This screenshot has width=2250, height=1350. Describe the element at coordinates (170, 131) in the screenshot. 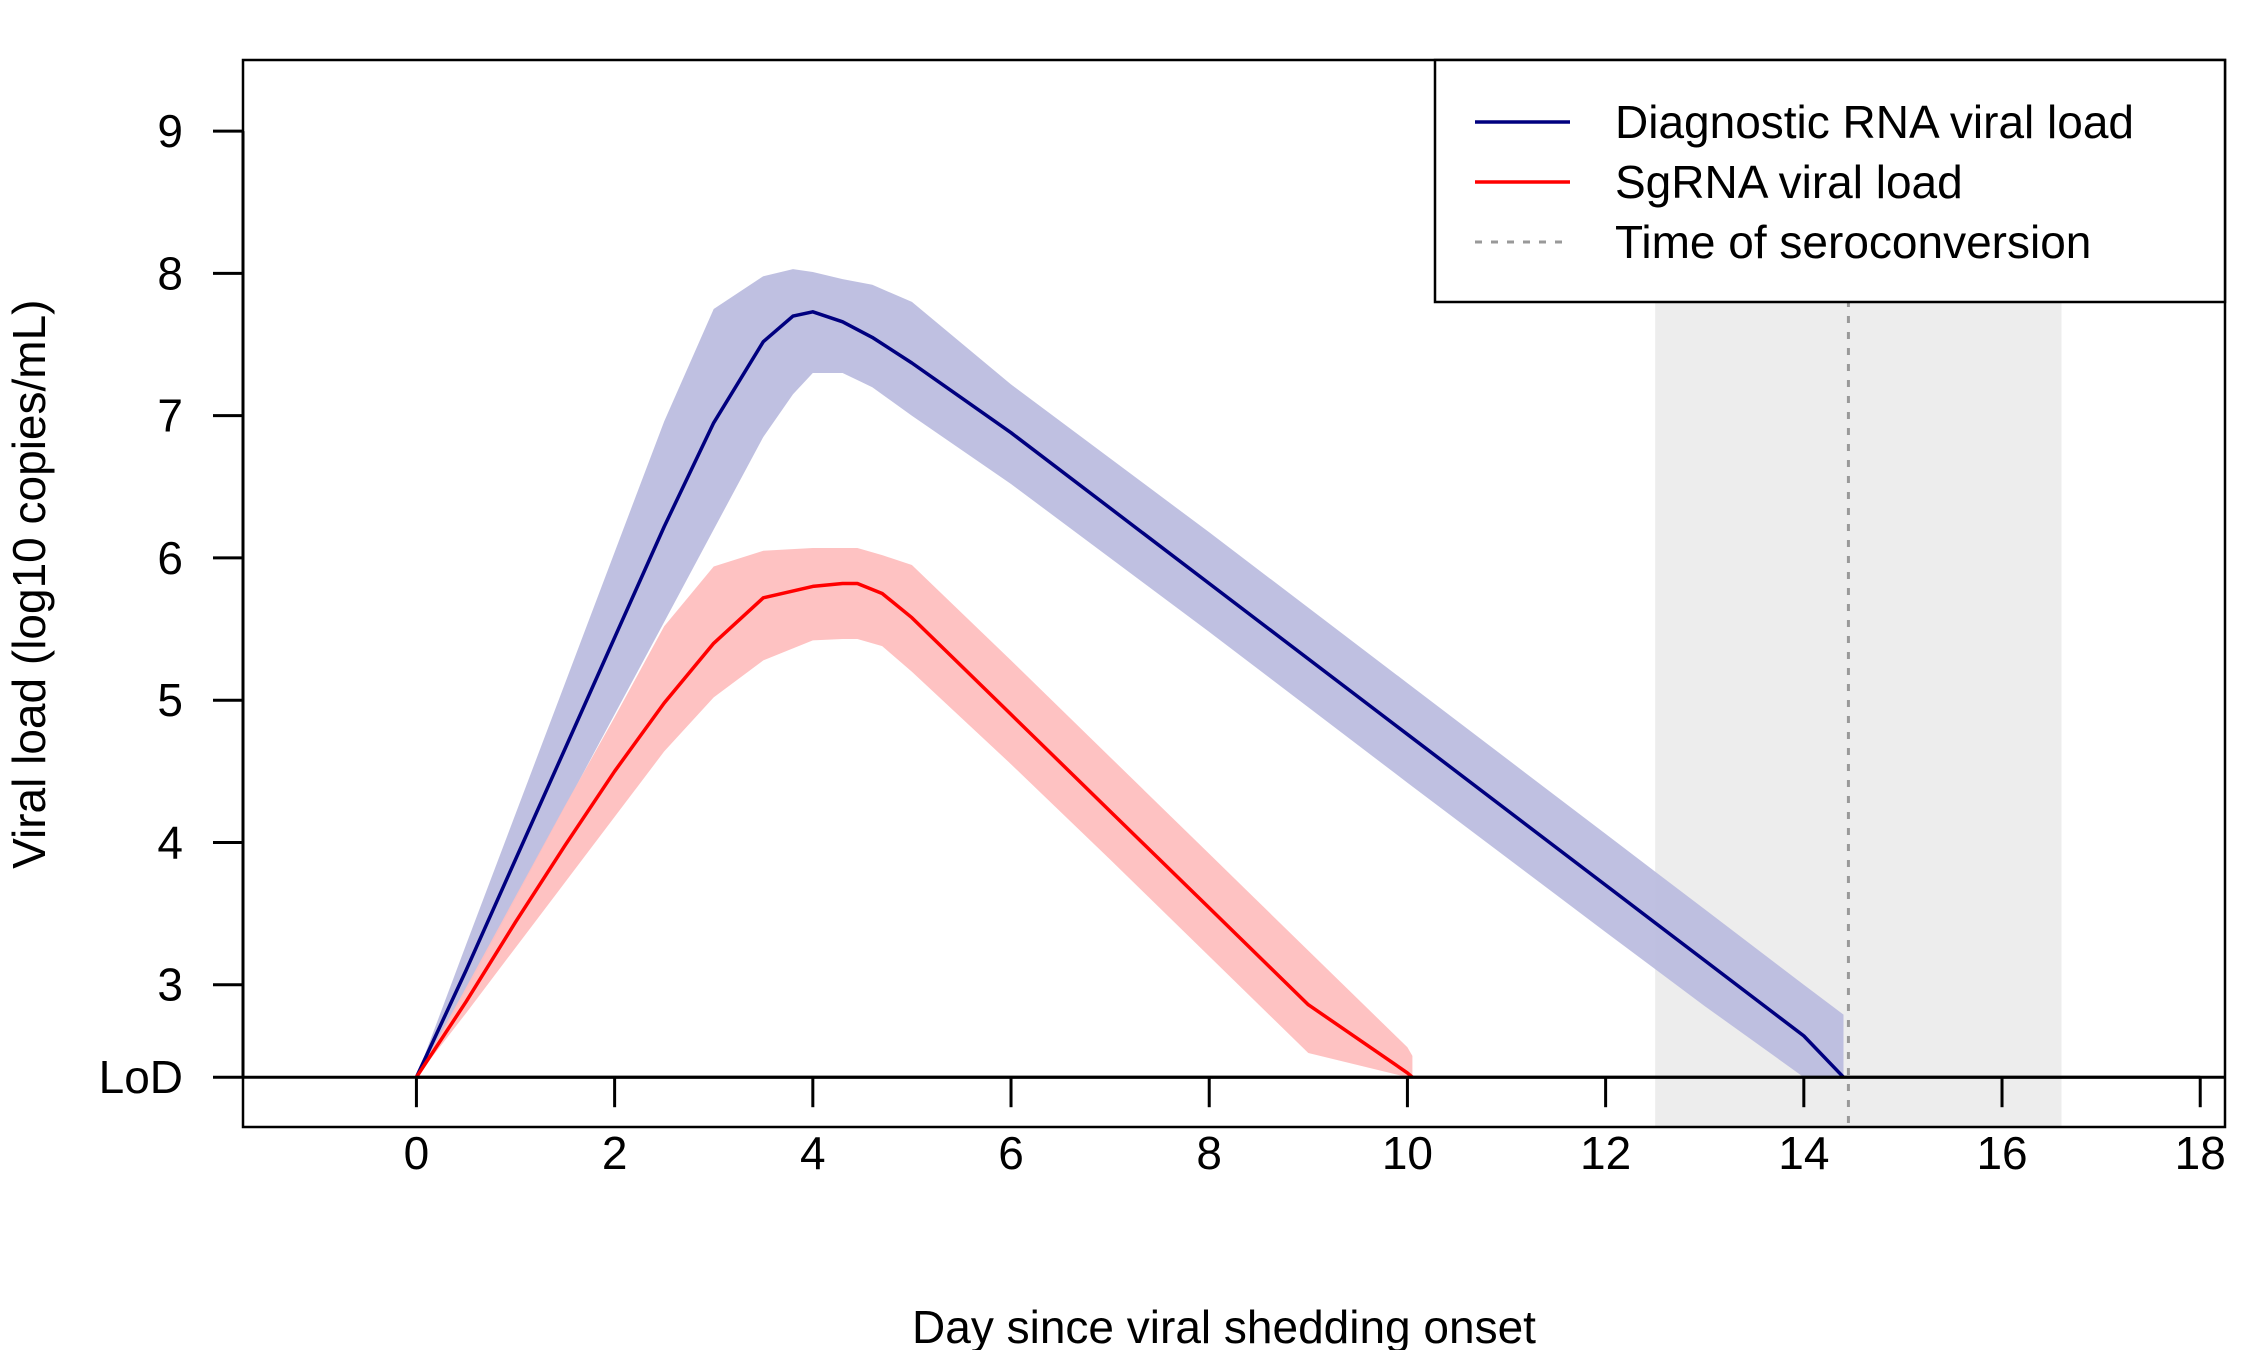

I see `y-tick-label-9: 9` at that location.